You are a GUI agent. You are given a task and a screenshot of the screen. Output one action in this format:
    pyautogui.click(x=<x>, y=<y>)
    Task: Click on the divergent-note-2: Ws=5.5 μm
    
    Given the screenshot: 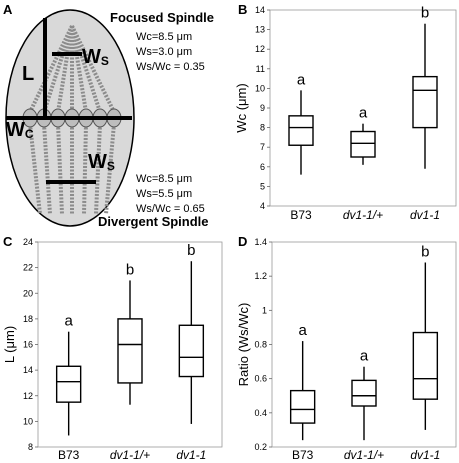 What is the action you would take?
    pyautogui.click(x=164, y=194)
    